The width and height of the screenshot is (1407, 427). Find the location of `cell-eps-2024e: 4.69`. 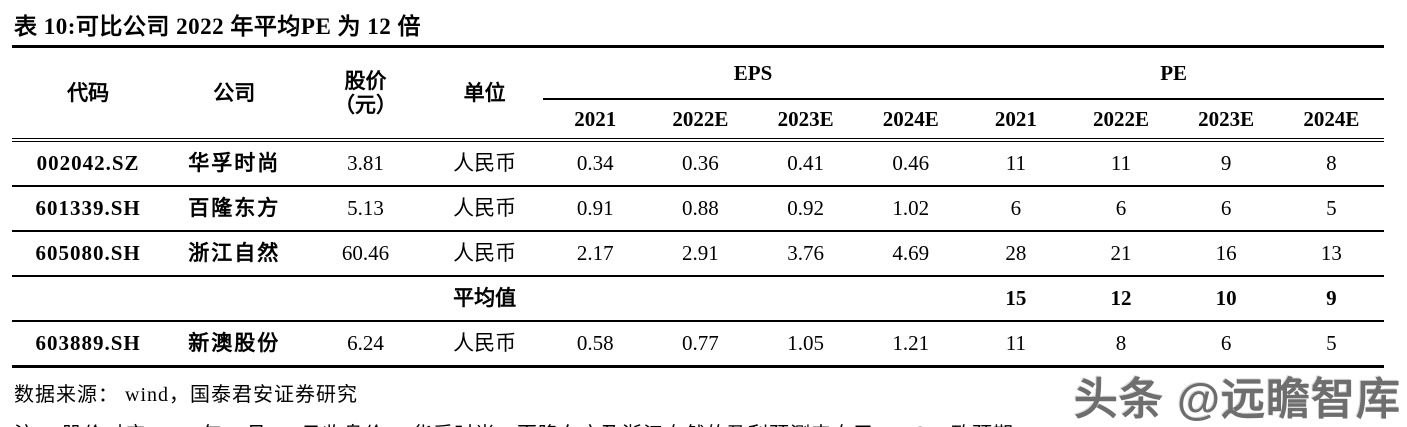

cell-eps-2024e: 4.69 is located at coordinates (911, 254).